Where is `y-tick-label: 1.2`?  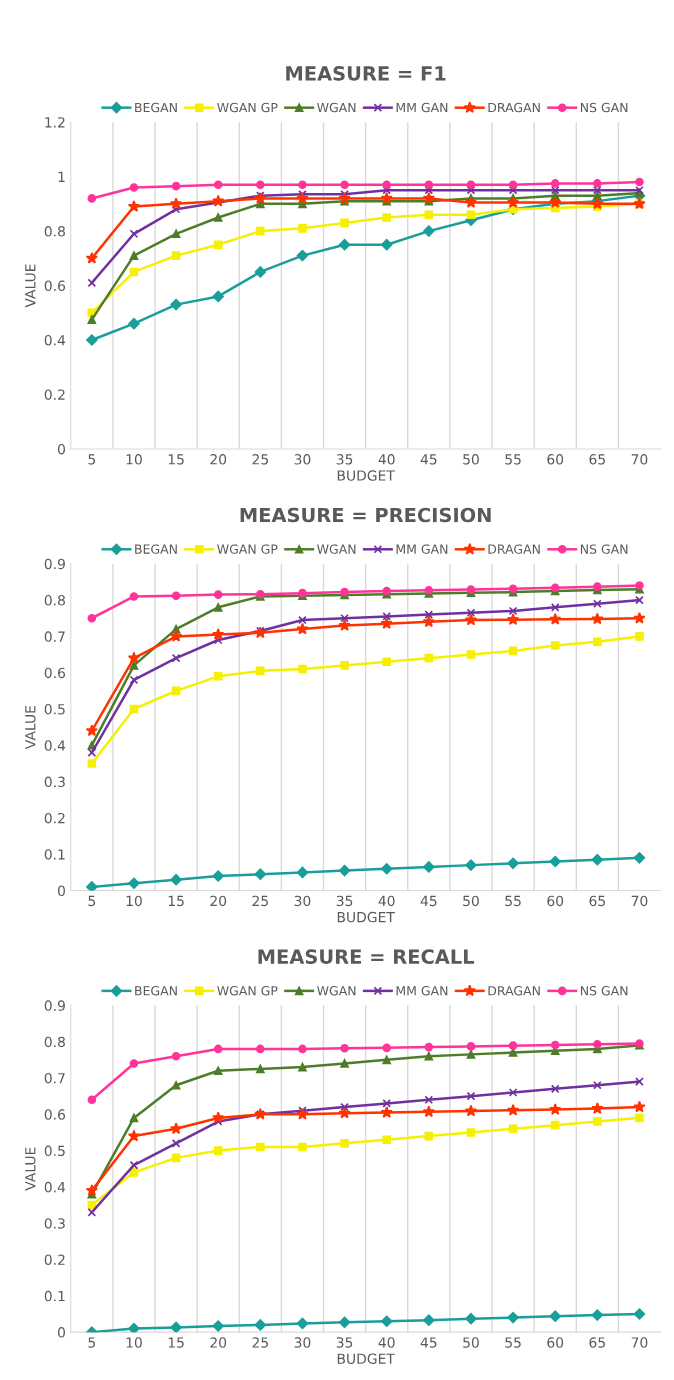
y-tick-label: 1.2 is located at coordinates (55, 122).